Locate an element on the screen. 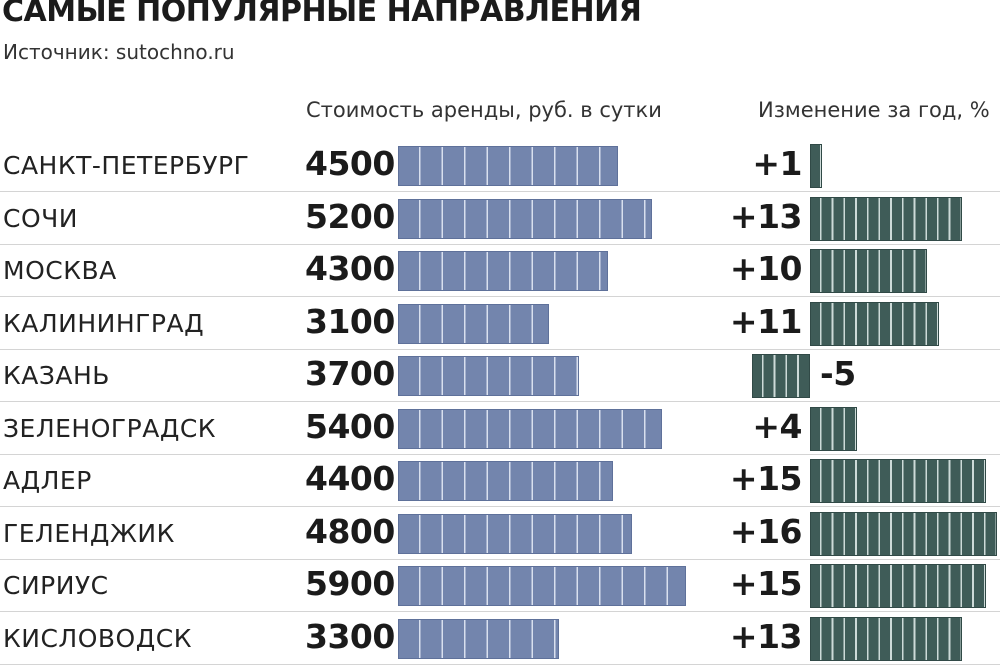  table-row: КИСЛОВОДСК 3300 +13 is located at coordinates (500, 639).